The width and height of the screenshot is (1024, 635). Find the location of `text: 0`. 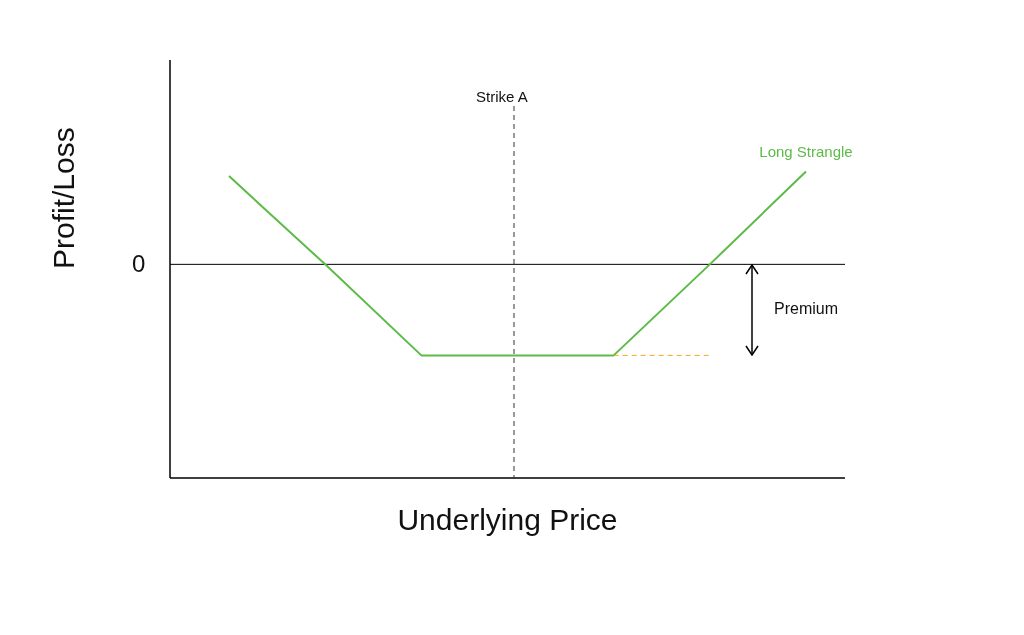

text: 0 is located at coordinates (139, 264).